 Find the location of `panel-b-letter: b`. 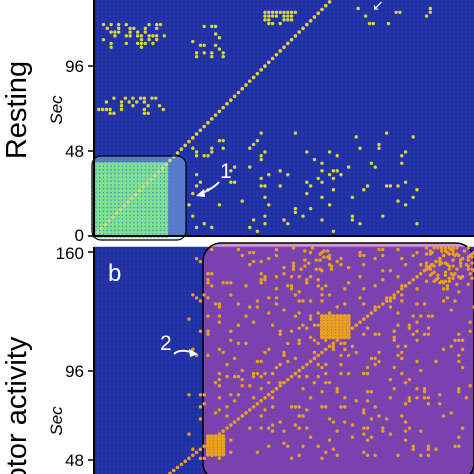

panel-b-letter: b is located at coordinates (114, 273).